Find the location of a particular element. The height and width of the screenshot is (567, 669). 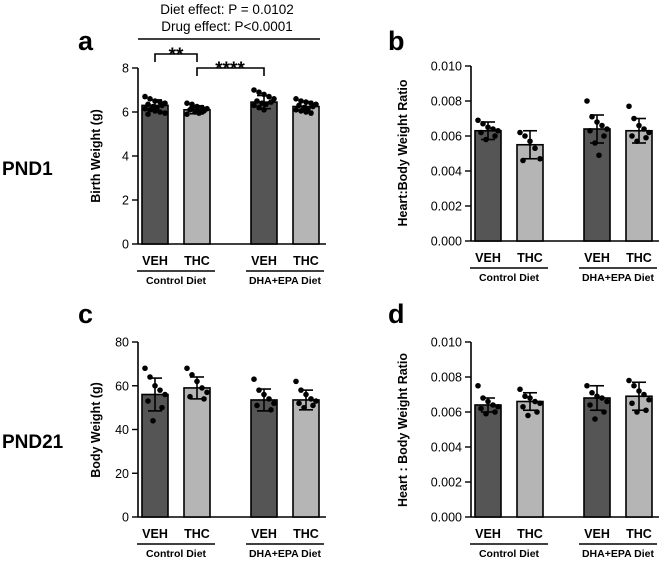

y-tick-label: 0.002 is located at coordinates (446, 483).